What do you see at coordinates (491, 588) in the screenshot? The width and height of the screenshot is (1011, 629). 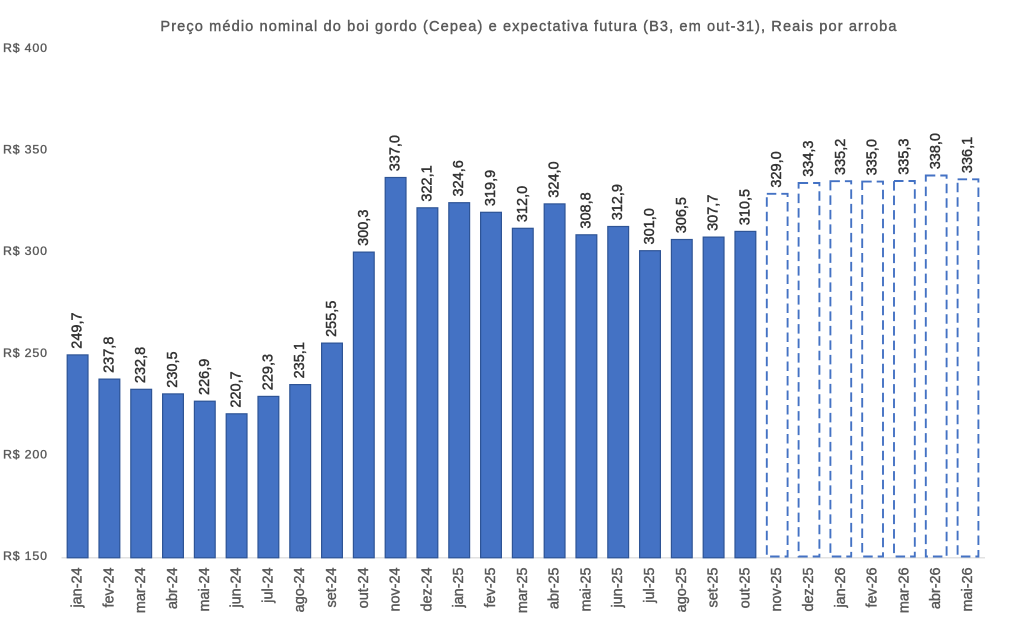 I see `svg-text: fev-25` at bounding box center [491, 588].